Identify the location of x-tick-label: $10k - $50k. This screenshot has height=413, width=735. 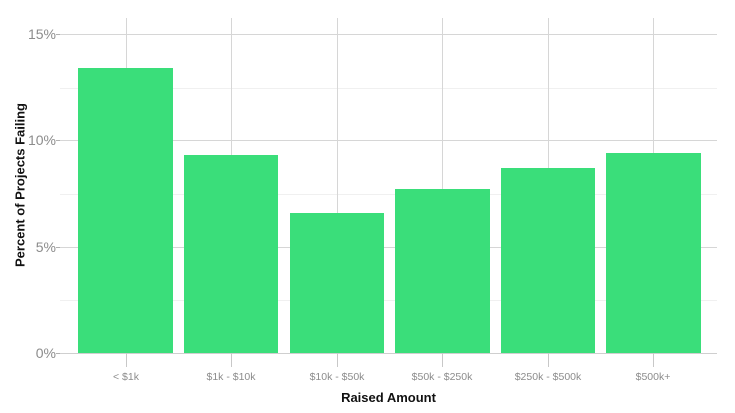
(337, 377).